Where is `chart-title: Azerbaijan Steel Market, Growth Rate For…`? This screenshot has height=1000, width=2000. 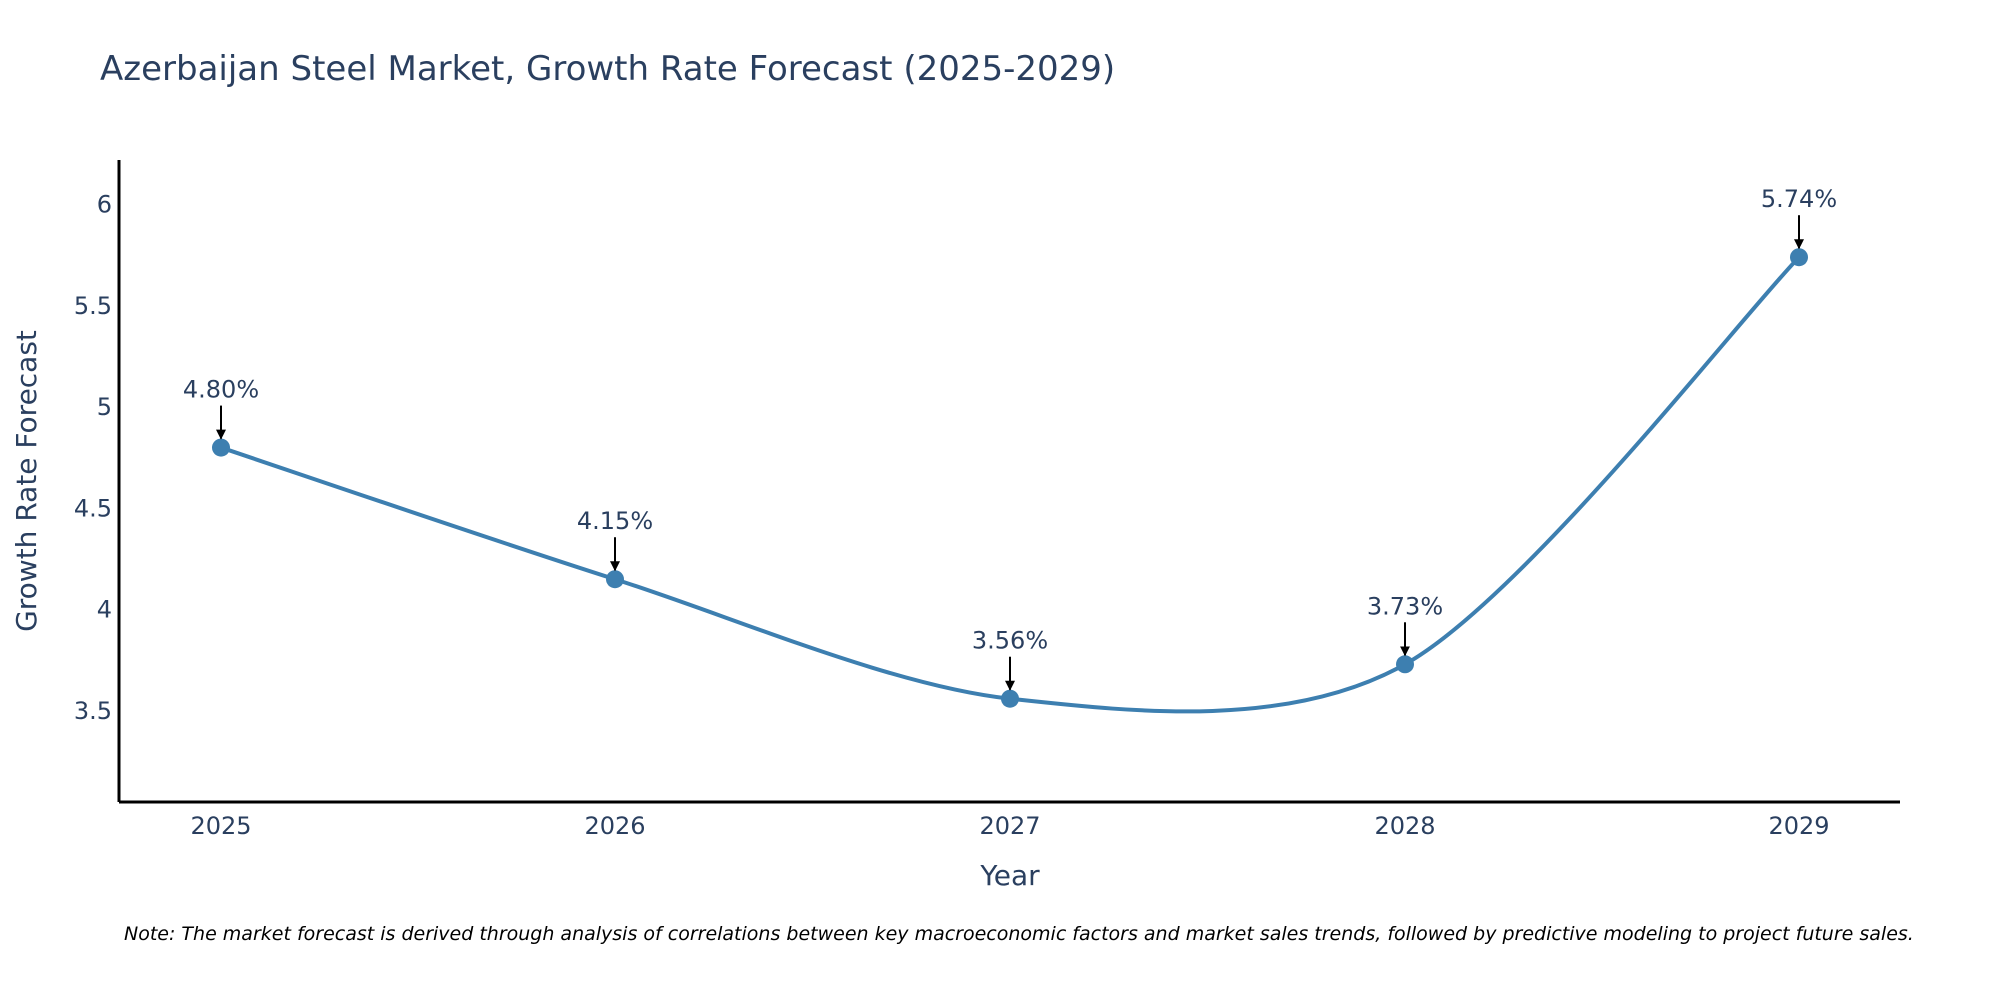 chart-title: Azerbaijan Steel Market, Growth Rate For… is located at coordinates (607, 69).